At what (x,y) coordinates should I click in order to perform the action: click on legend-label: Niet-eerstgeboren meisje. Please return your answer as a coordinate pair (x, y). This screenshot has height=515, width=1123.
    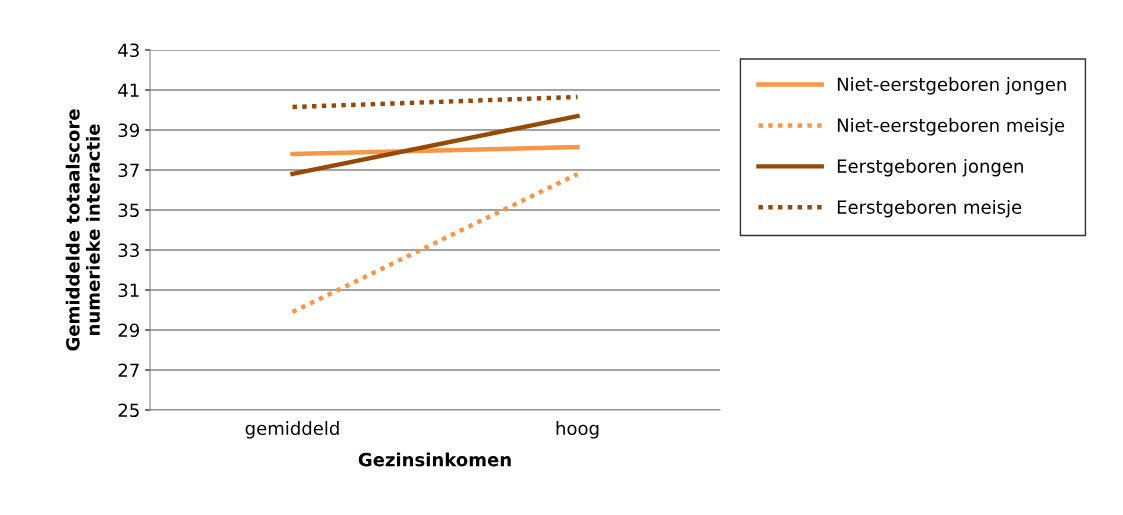
    Looking at the image, I should click on (951, 127).